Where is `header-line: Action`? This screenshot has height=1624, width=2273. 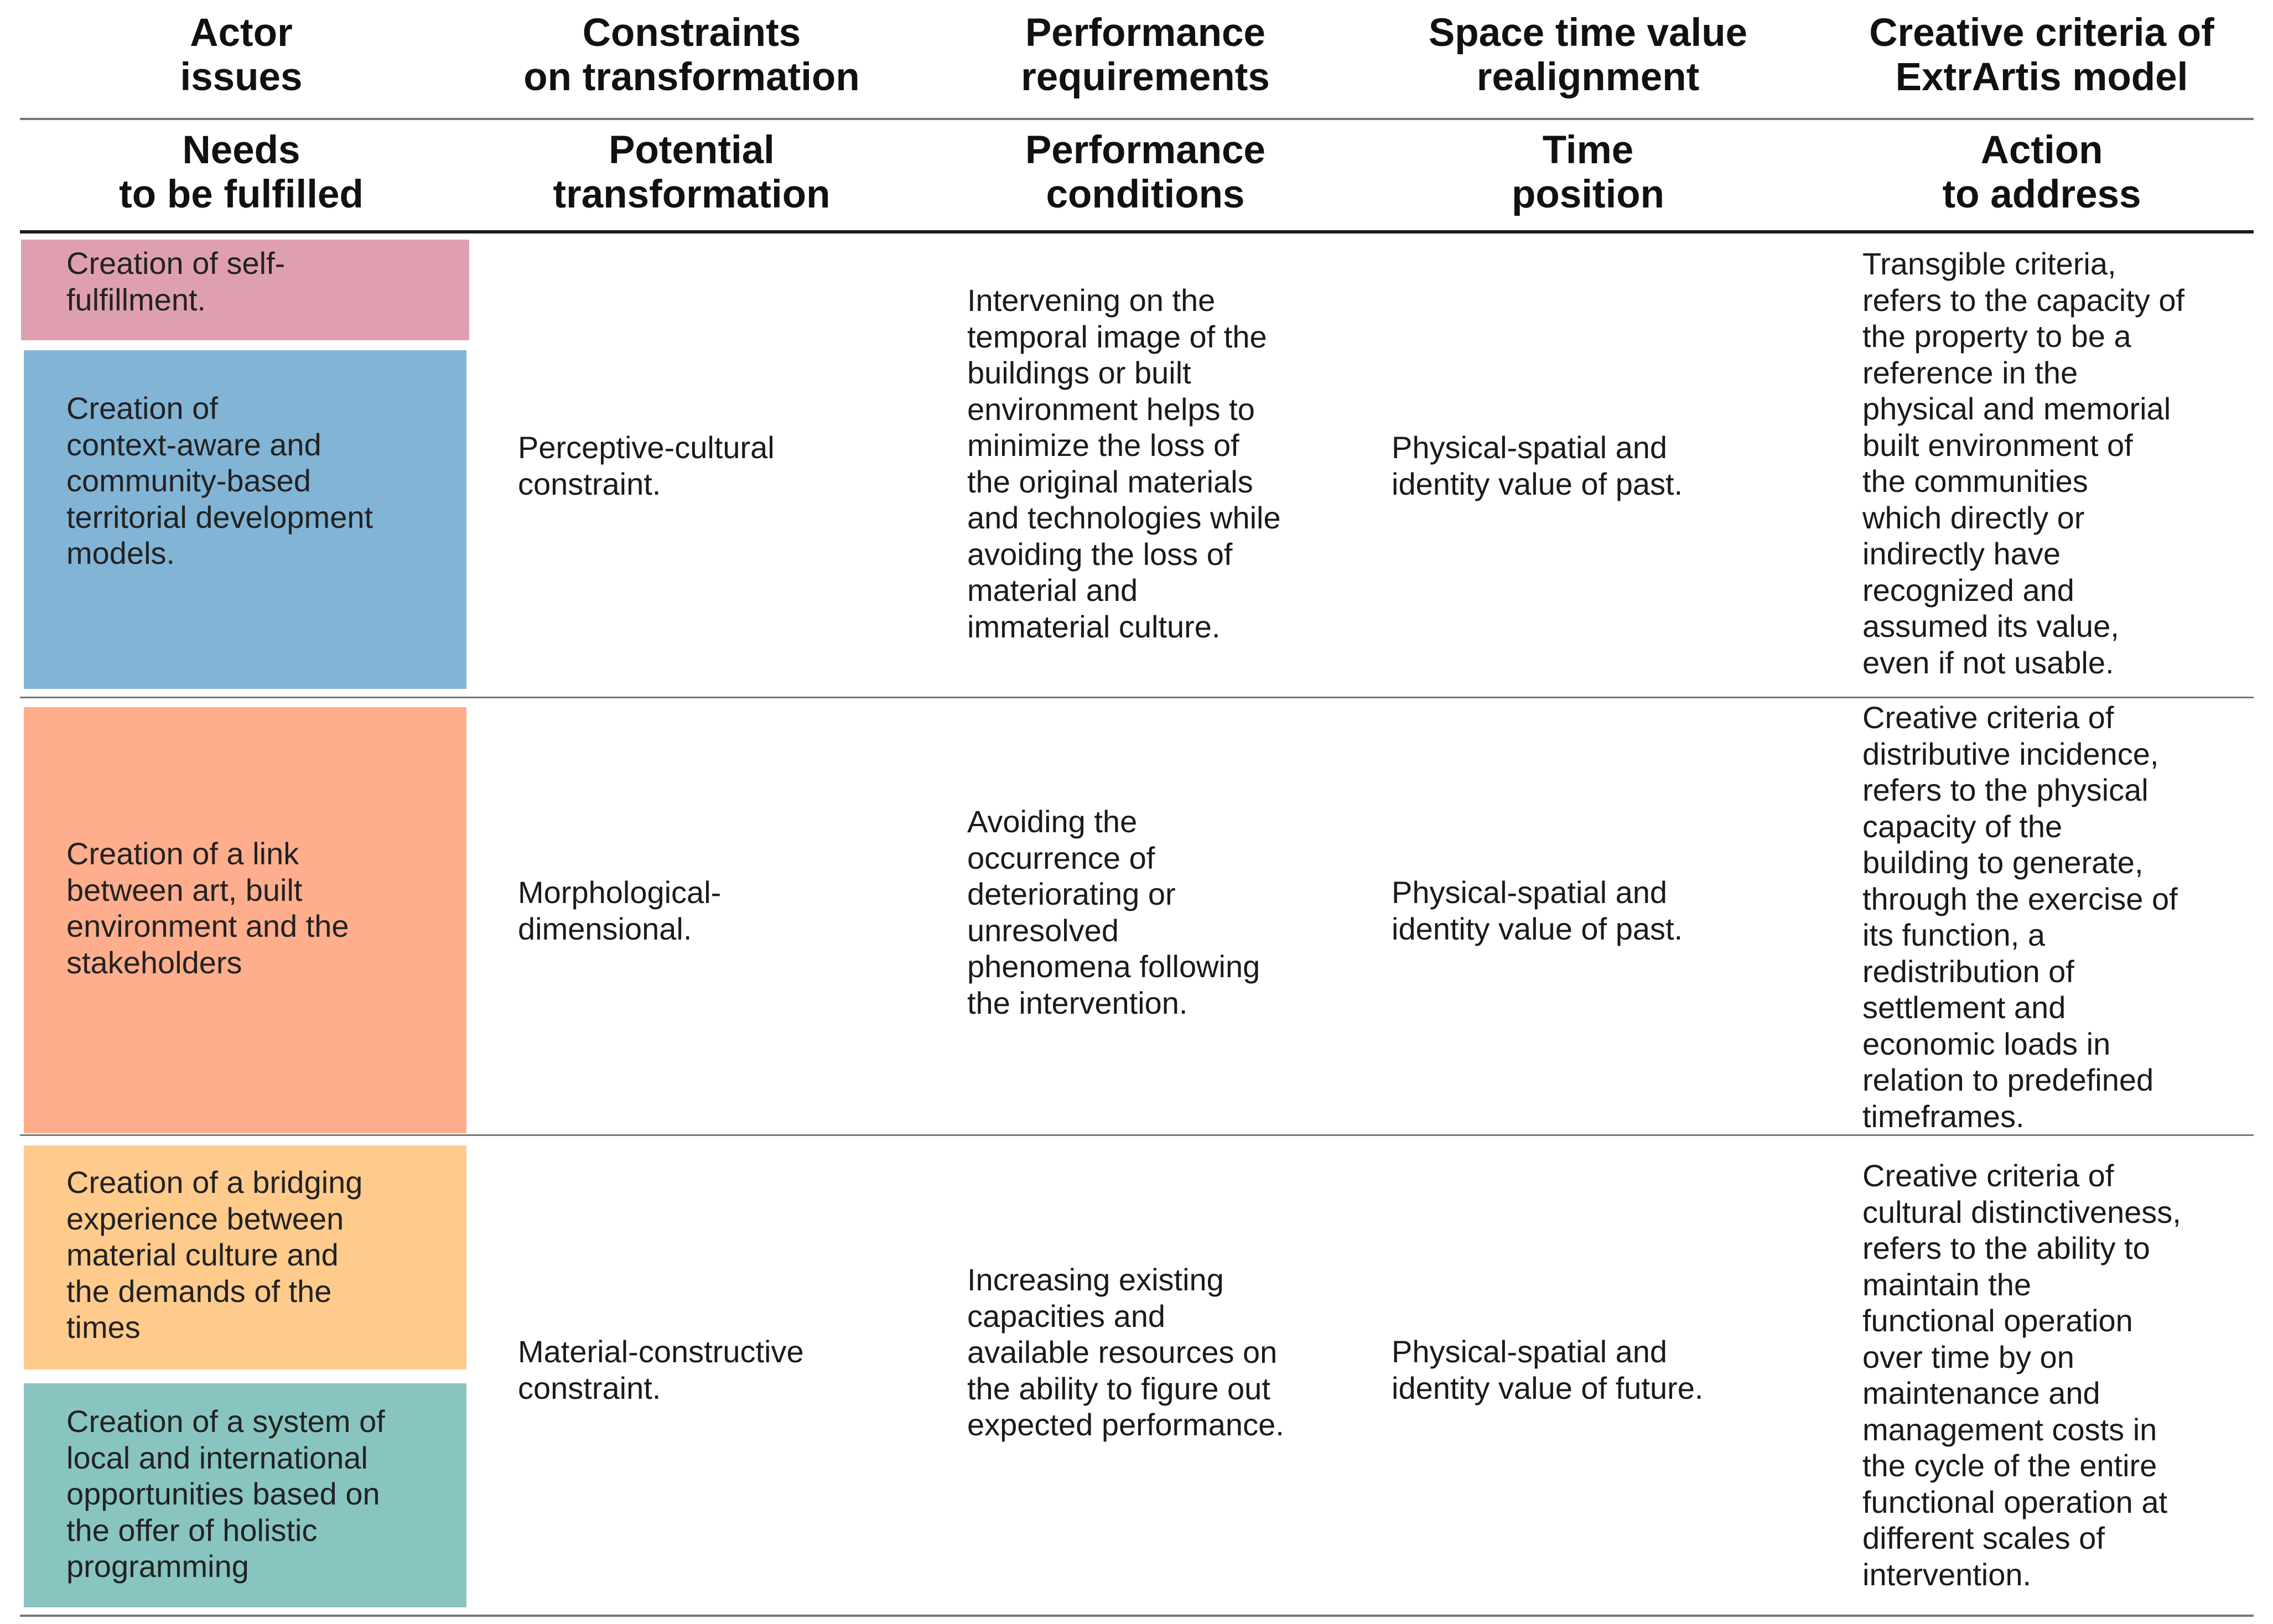 header-line: Action is located at coordinates (2041, 150).